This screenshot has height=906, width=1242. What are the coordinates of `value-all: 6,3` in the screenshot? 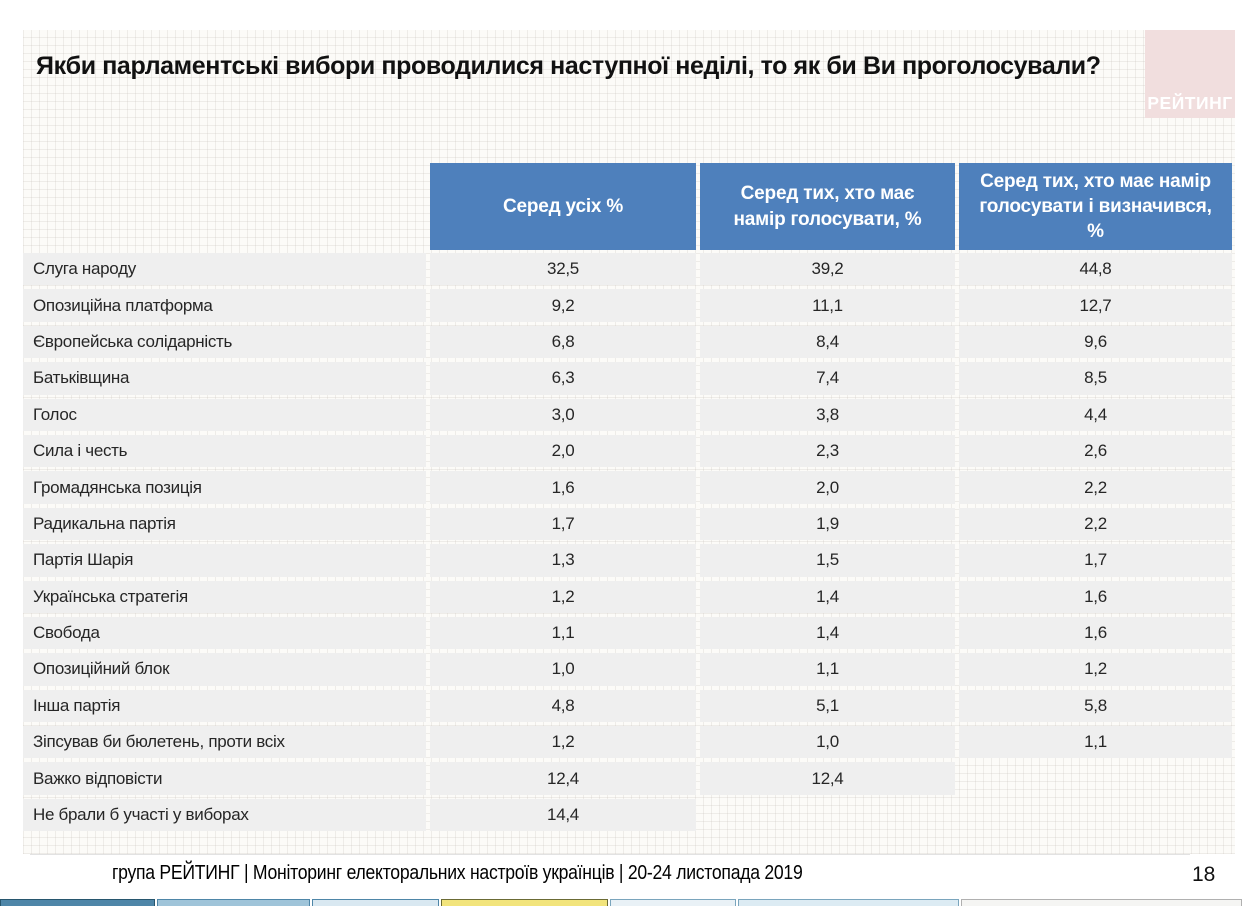 It's located at (563, 378).